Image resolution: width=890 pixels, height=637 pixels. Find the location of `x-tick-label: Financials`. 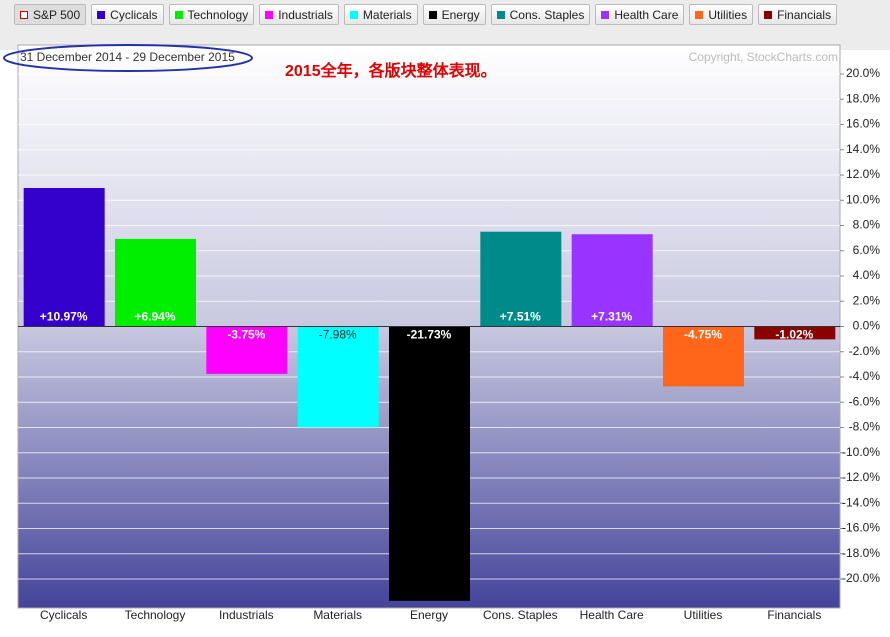

x-tick-label: Financials is located at coordinates (794, 615).